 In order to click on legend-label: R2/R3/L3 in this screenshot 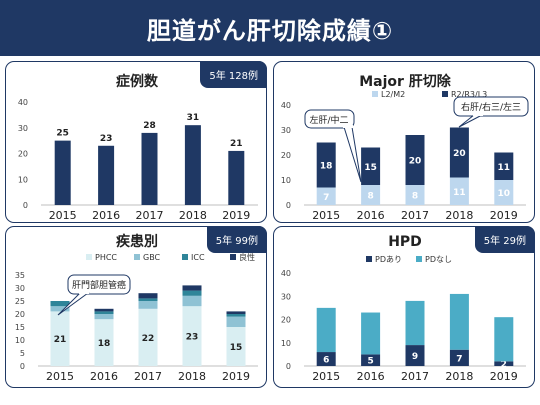, I will do `click(469, 94)`.